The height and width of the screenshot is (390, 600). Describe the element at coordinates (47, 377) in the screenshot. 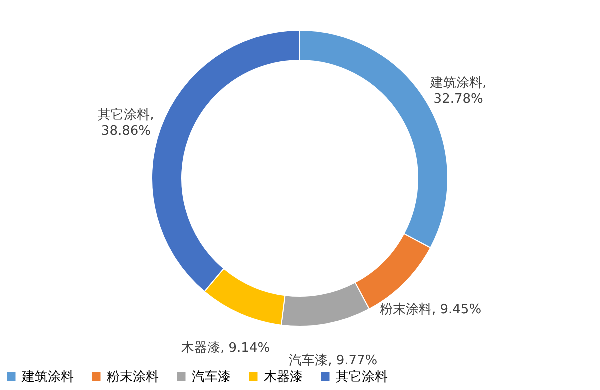

I see `legend-label: 建筑涂料` at that location.